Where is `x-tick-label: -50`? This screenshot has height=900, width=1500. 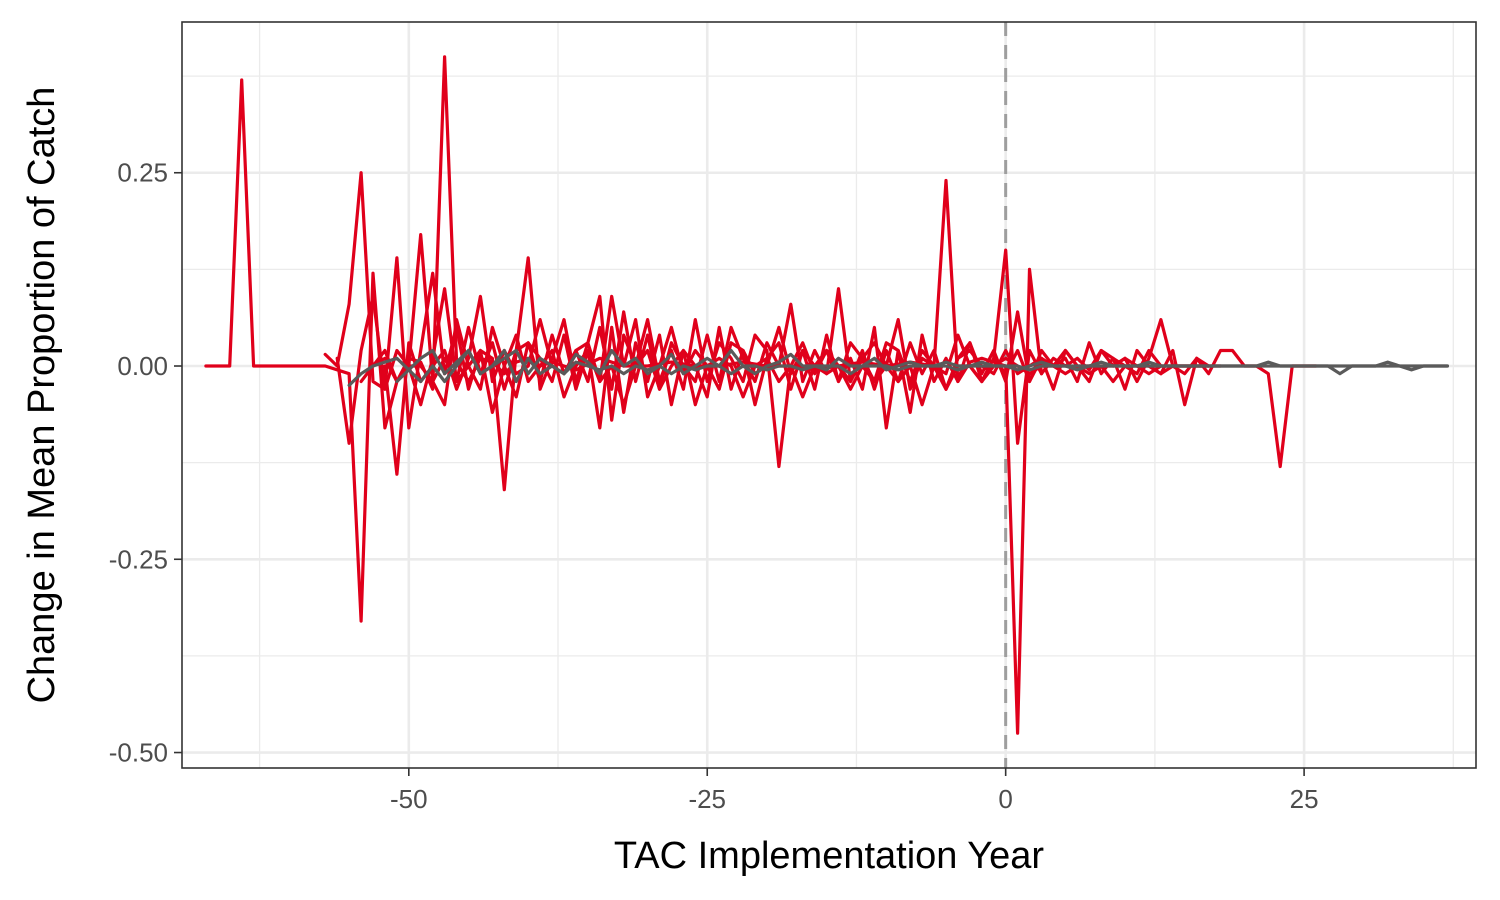
x-tick-label: -50 is located at coordinates (409, 799).